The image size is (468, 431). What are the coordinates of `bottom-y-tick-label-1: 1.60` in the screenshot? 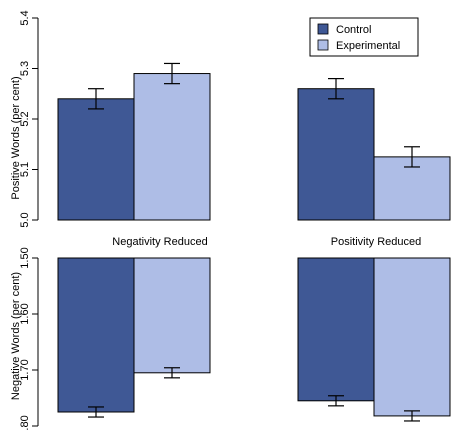 It's located at (25, 313).